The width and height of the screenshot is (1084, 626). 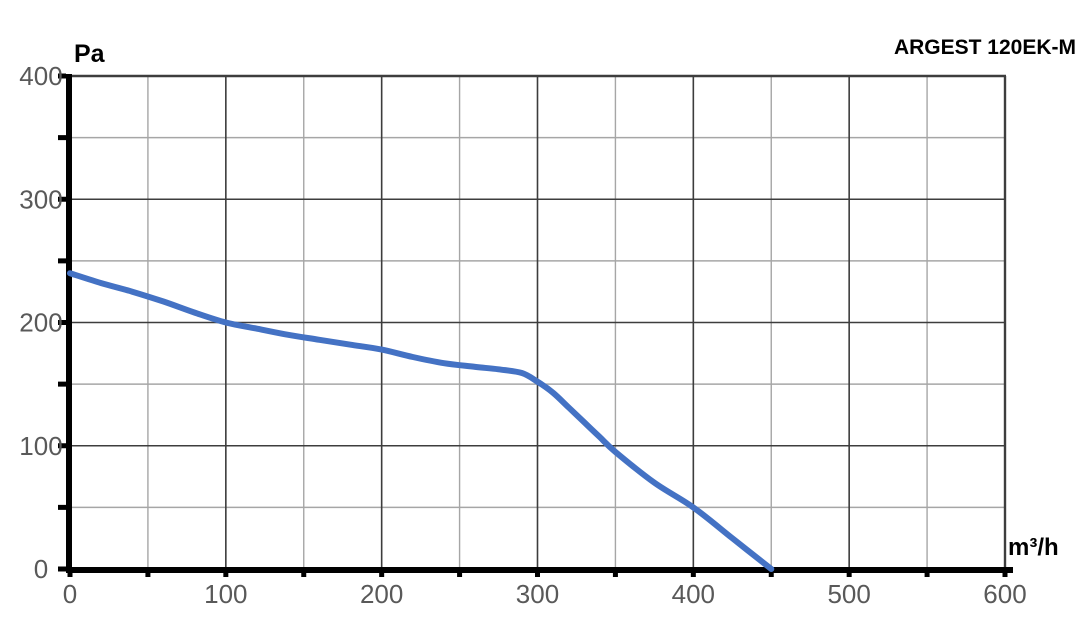 I want to click on x-tick-label: 200, so click(x=381, y=594).